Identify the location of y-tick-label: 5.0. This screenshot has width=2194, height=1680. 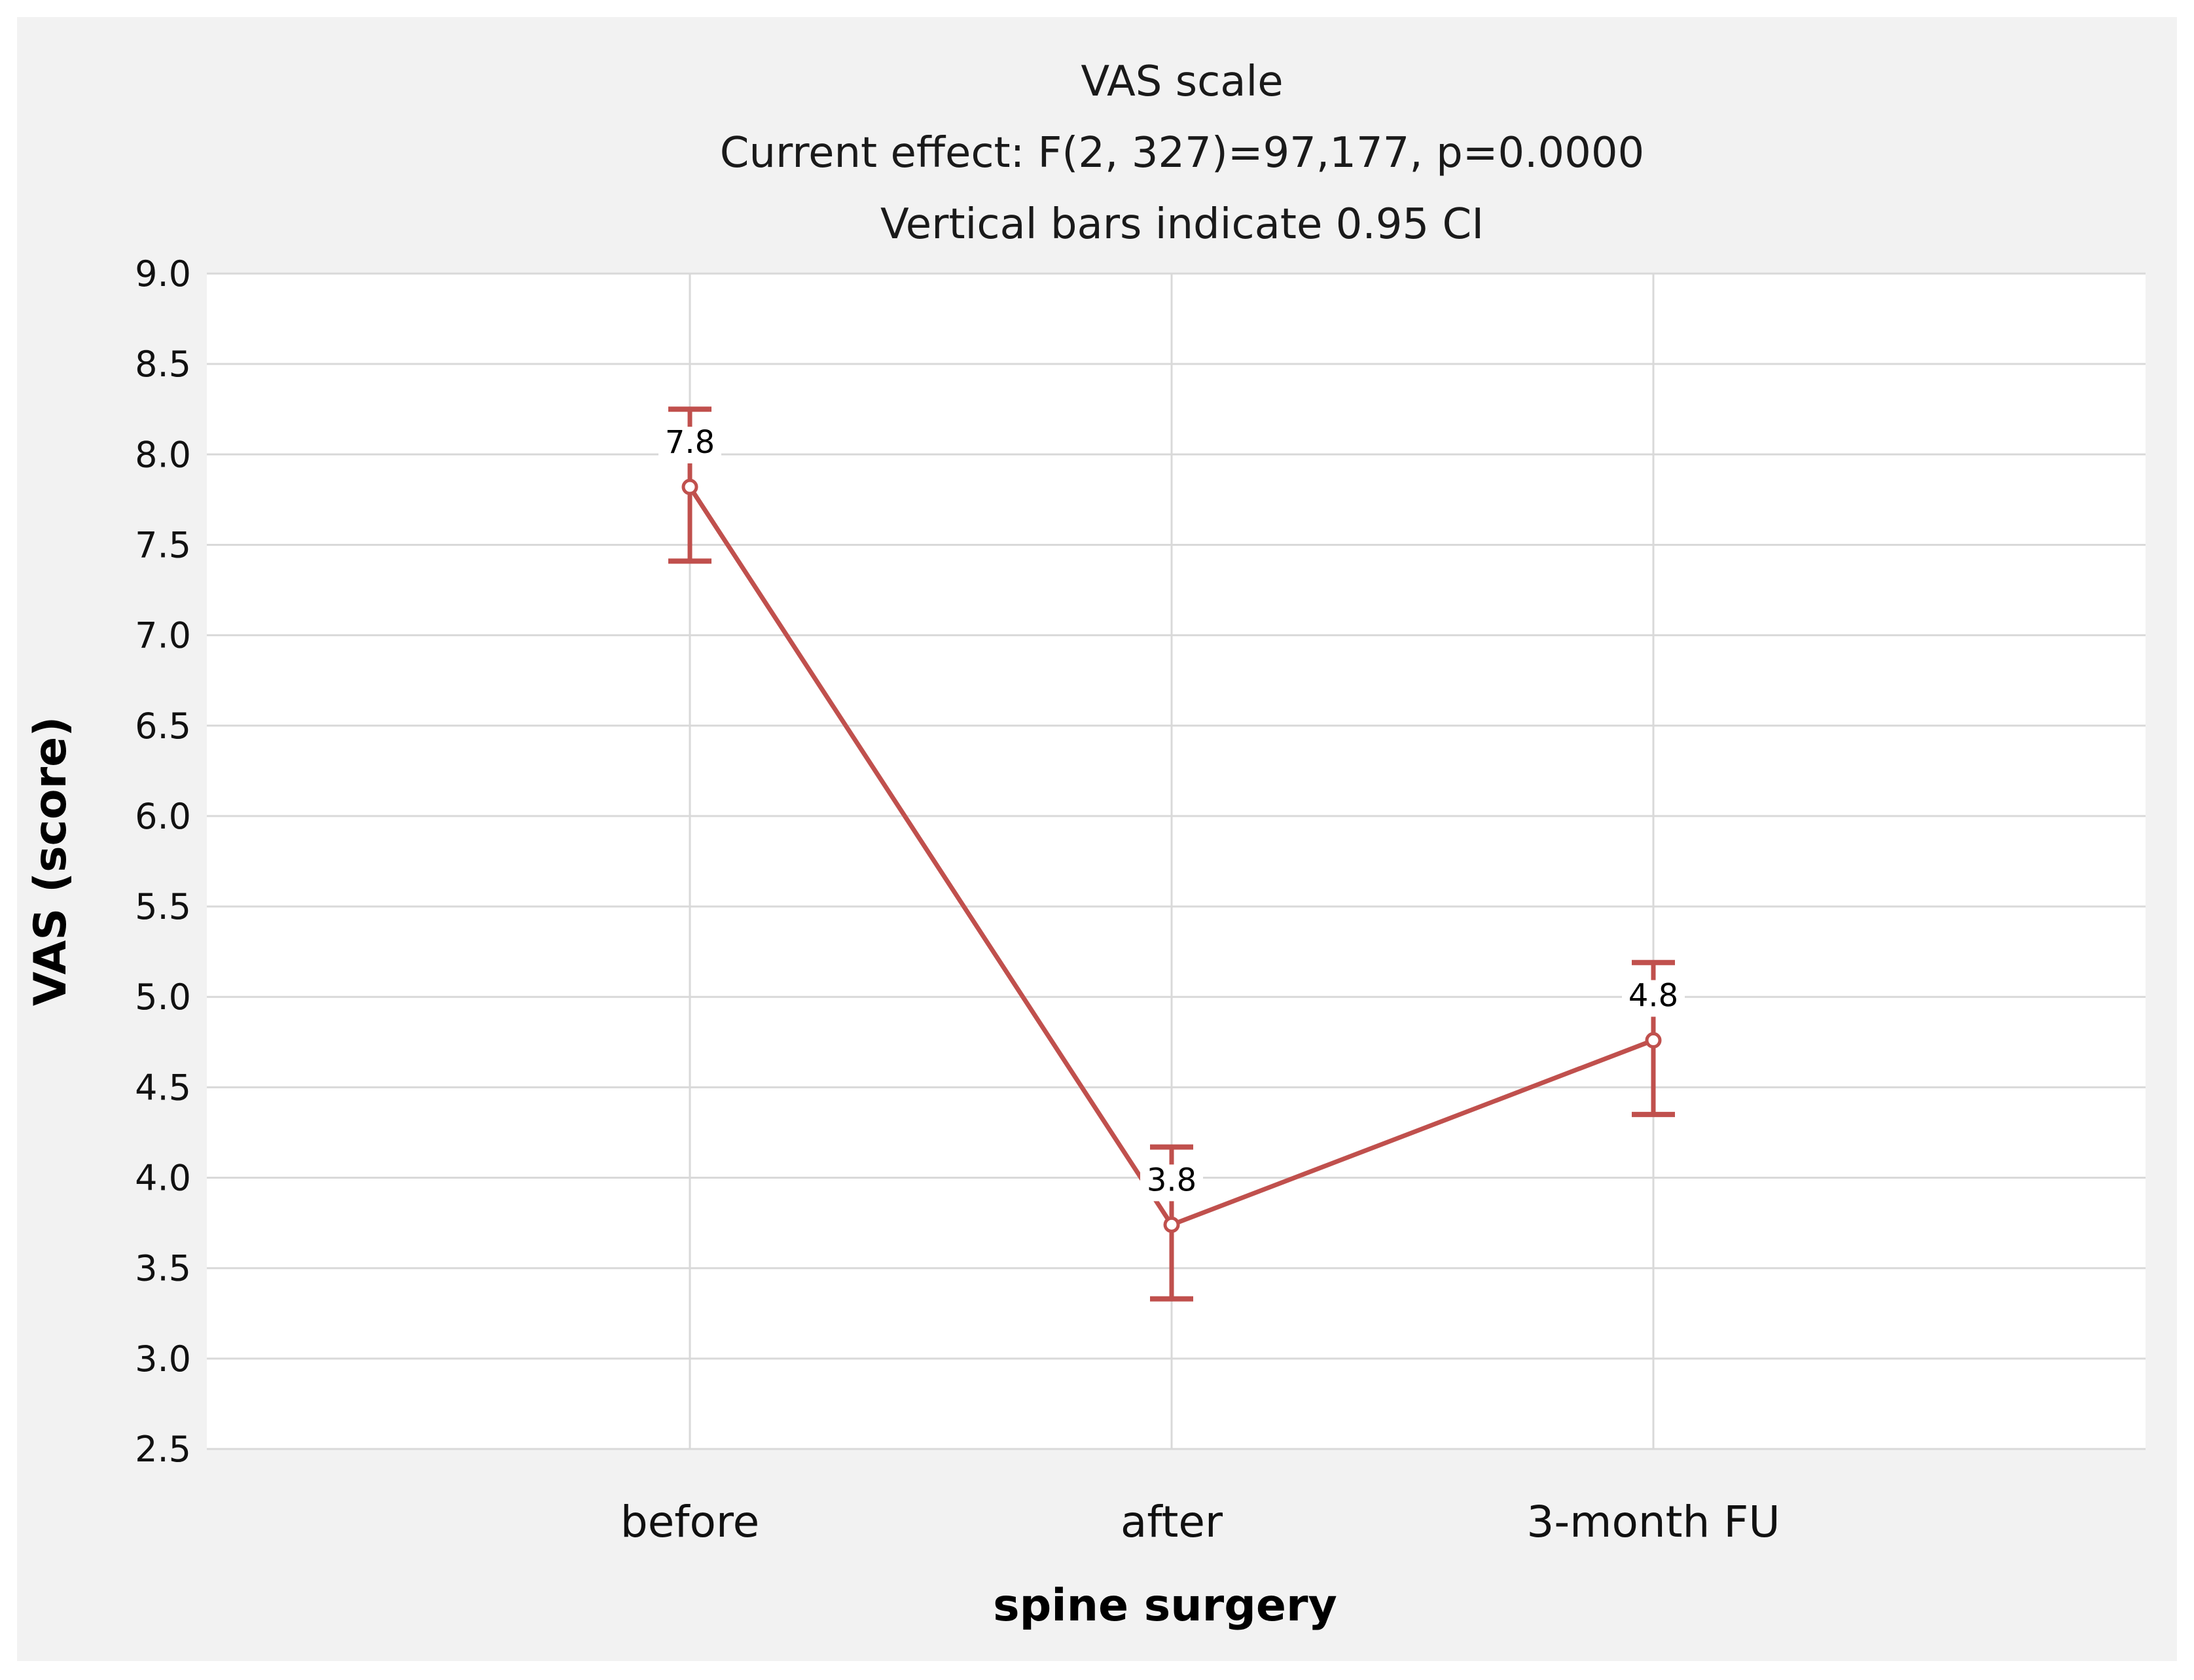
(163, 997).